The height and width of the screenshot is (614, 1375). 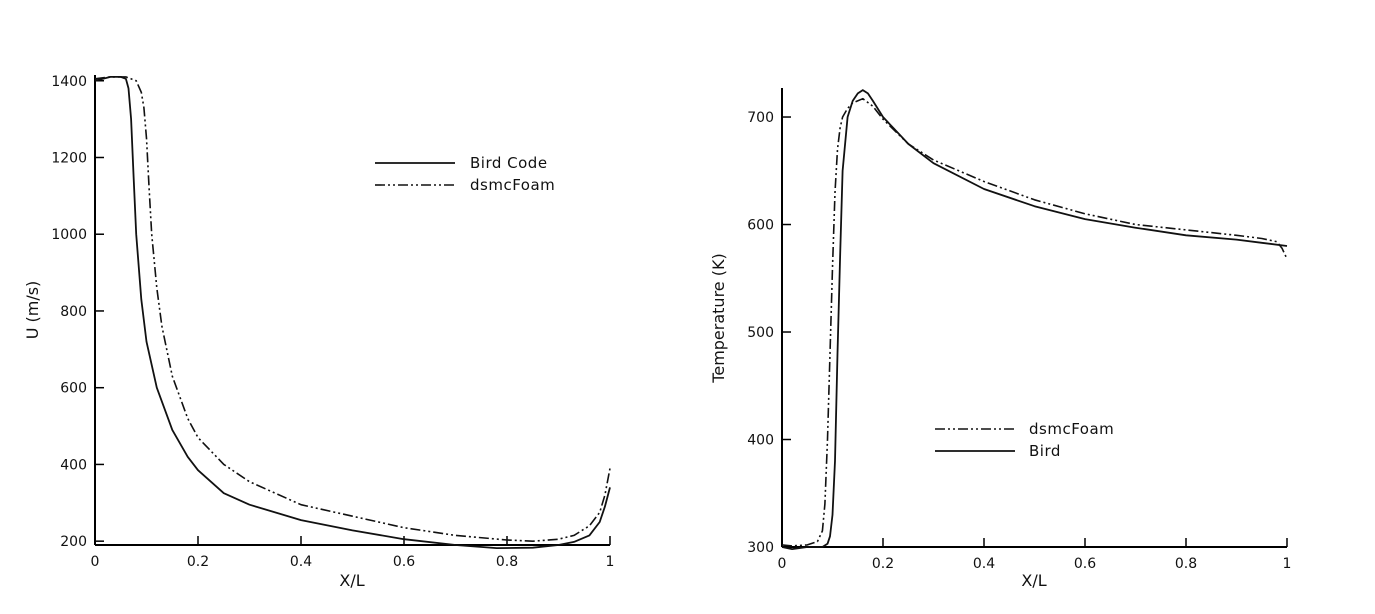 I want to click on y-tick-label: 300, so click(x=760, y=548).